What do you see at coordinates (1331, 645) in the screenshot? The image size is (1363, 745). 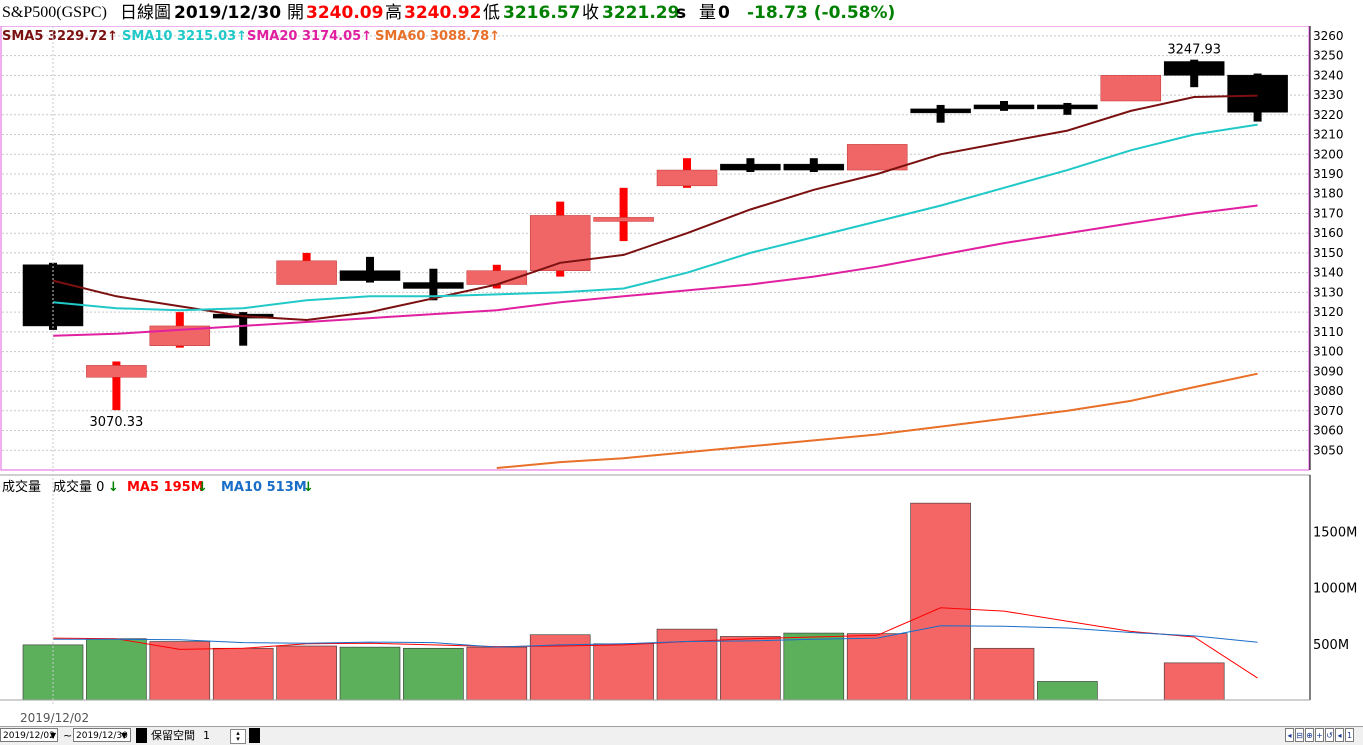 I see `volume-tick-label: 500M` at bounding box center [1331, 645].